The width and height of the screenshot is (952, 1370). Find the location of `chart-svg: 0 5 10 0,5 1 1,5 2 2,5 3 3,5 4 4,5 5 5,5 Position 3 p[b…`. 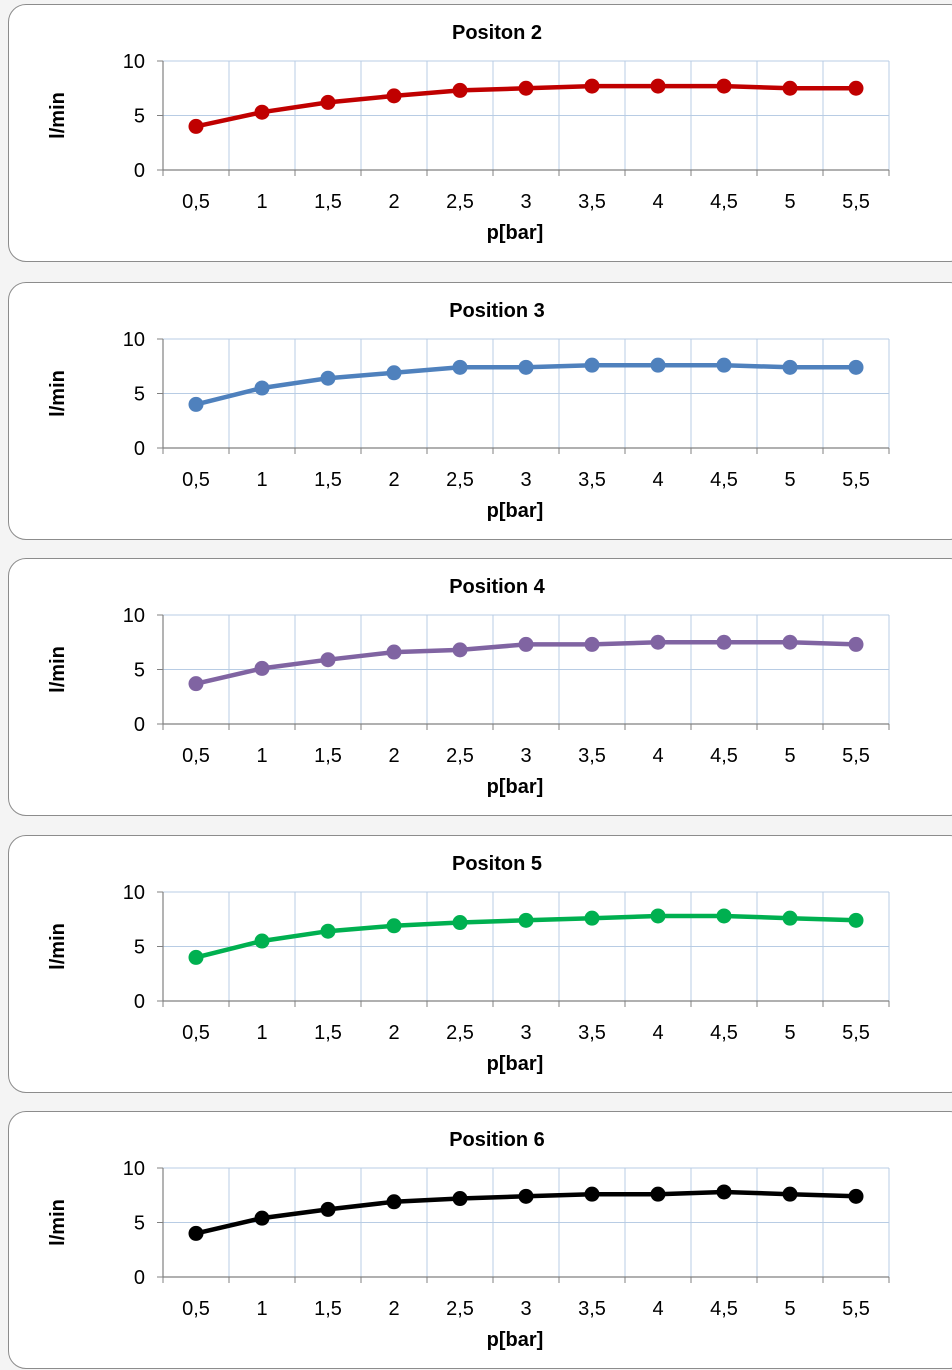

chart-svg: 0 5 10 0,5 1 1,5 2 2,5 3 3,5 4 4,5 5 5,5 Position 3 p[b… is located at coordinates (468, 411).